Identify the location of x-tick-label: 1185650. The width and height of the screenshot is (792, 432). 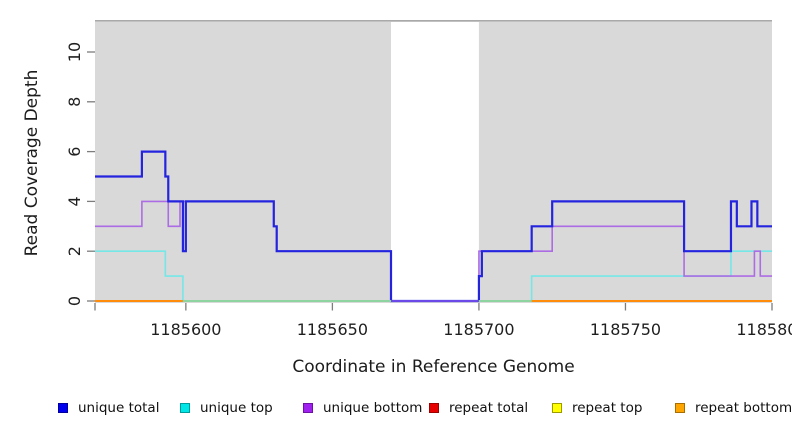
(332, 329).